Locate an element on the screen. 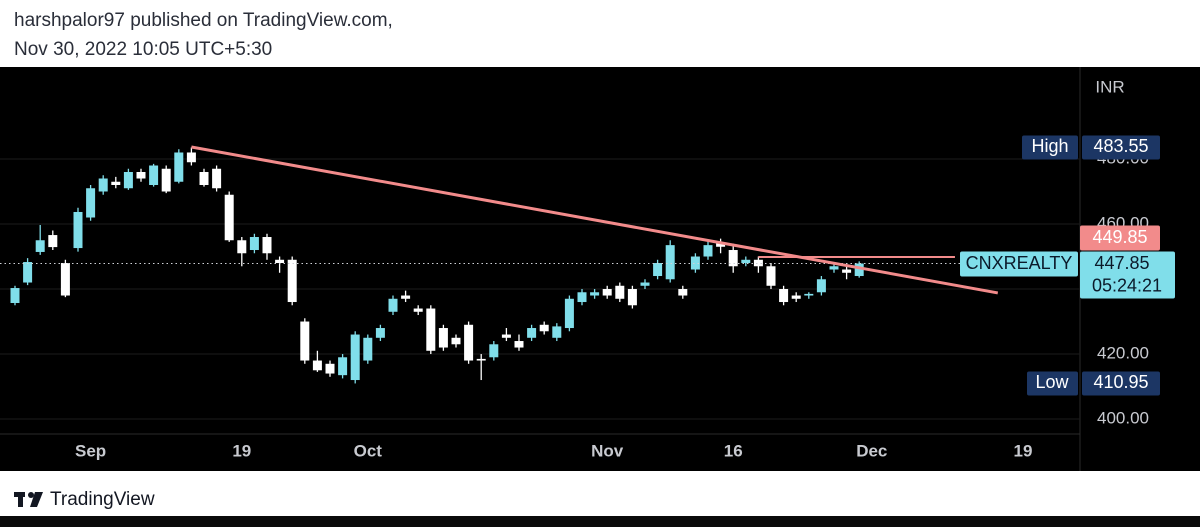 Image resolution: width=1200 pixels, height=527 pixels. symbol-tag is located at coordinates (1019, 264).